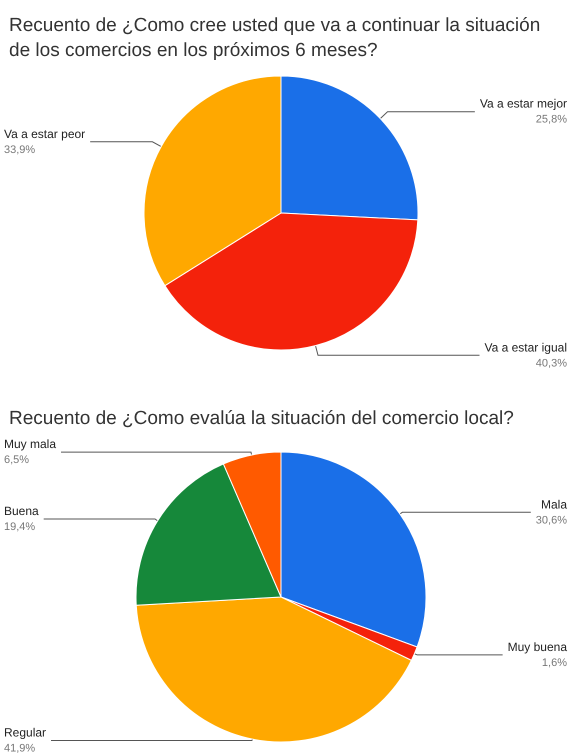 This screenshot has height=755, width=571. Describe the element at coordinates (277, 38) in the screenshot. I see `chart-title: Recuento de ¿Como cree usted que va a continuar la situación de los comercios en los próximos 6 meses?` at that location.